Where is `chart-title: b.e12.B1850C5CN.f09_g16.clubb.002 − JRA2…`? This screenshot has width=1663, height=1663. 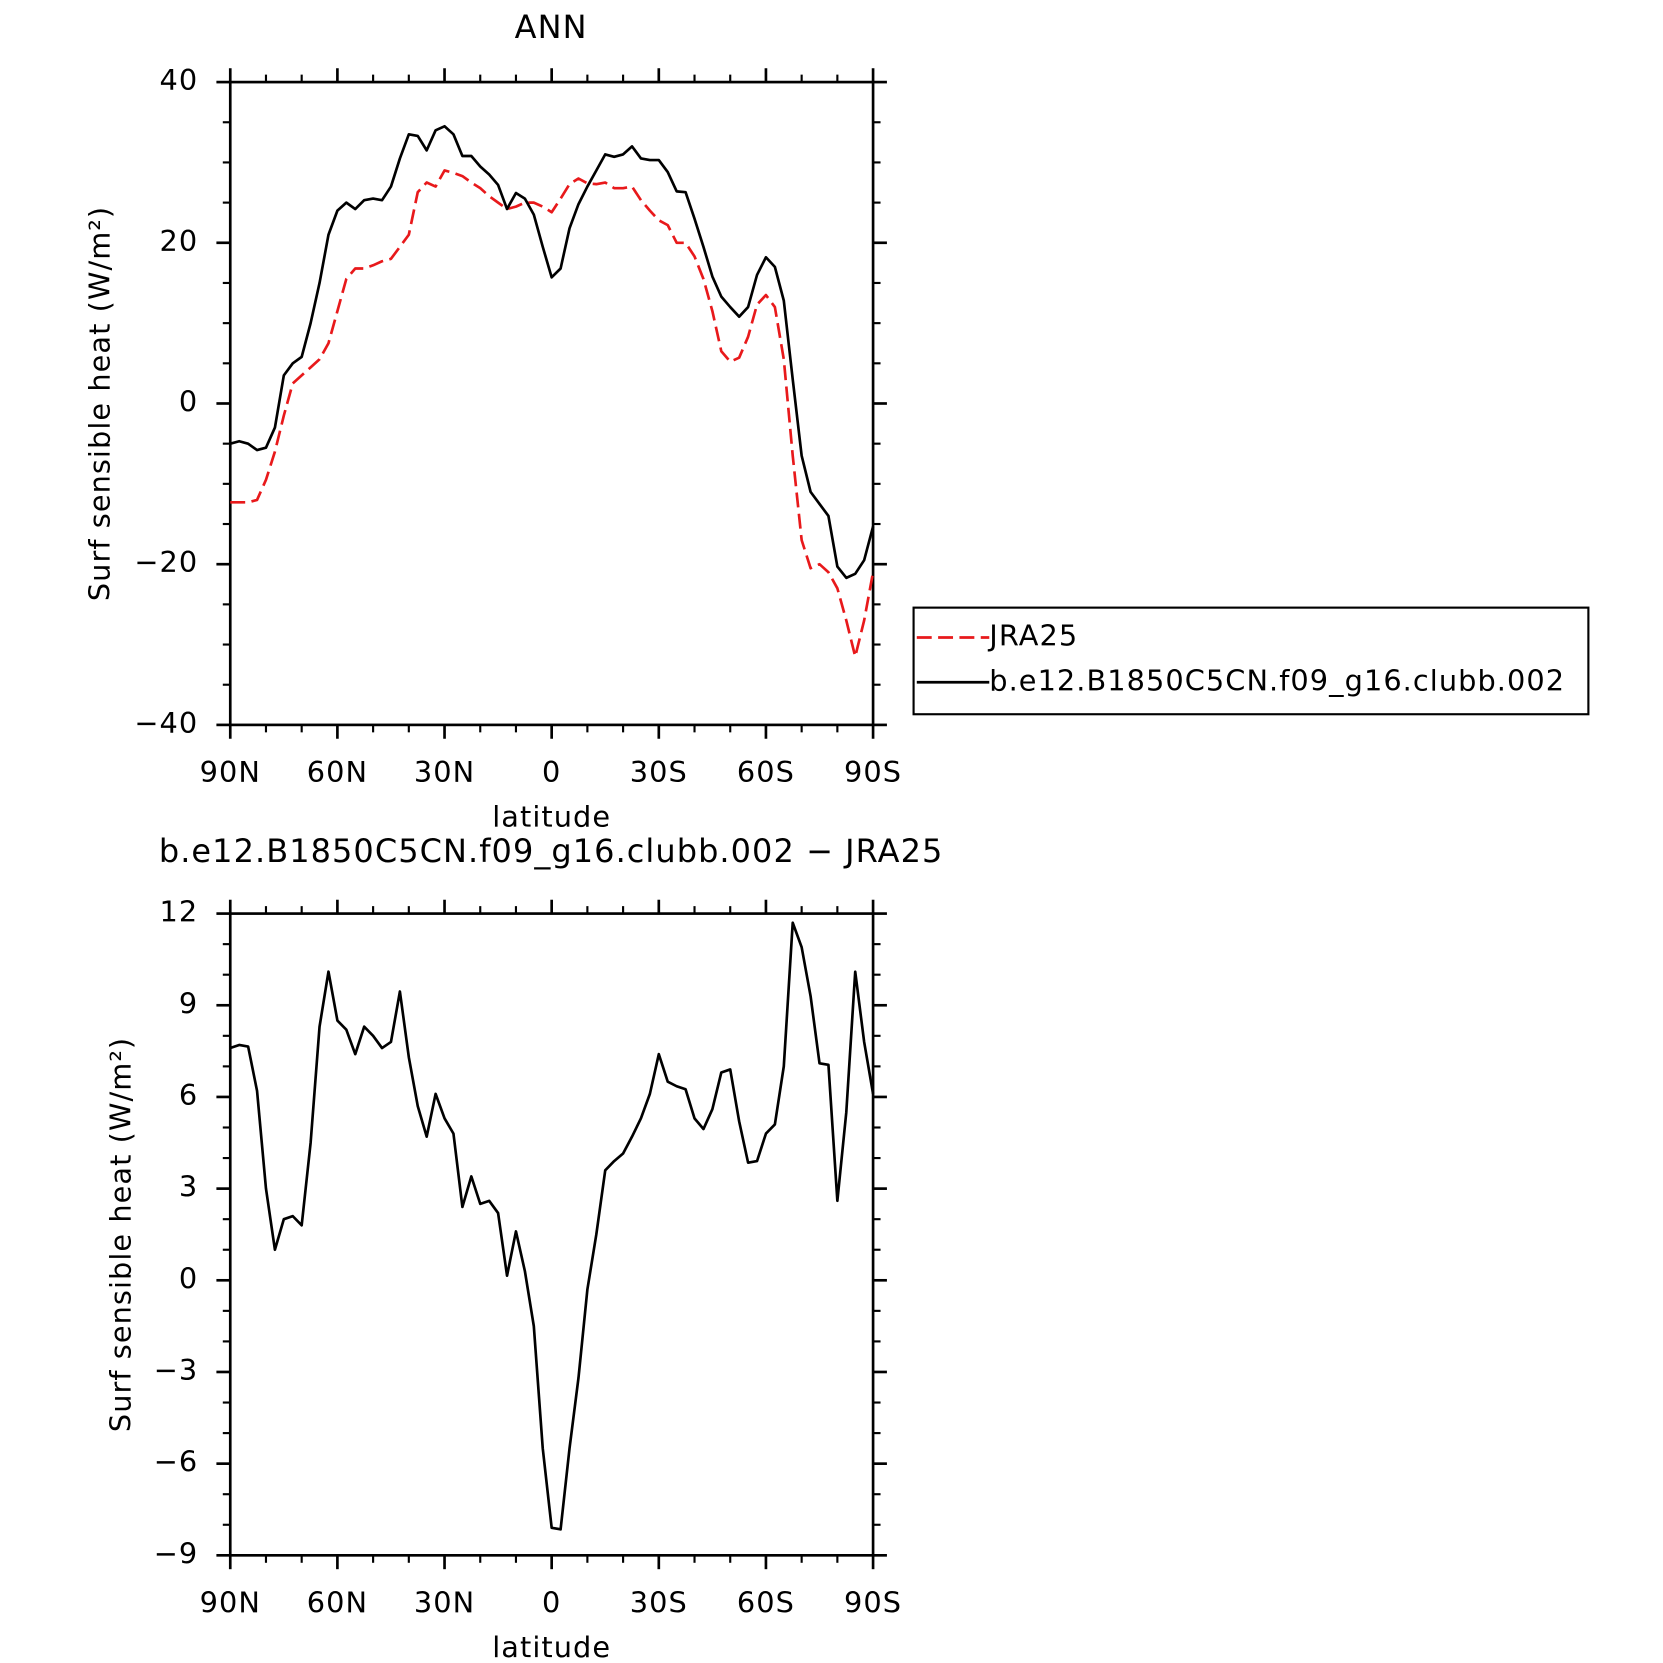
chart-title: b.e12.B1850C5CN.f09_g16.clubb.002 − JRA2… is located at coordinates (551, 851).